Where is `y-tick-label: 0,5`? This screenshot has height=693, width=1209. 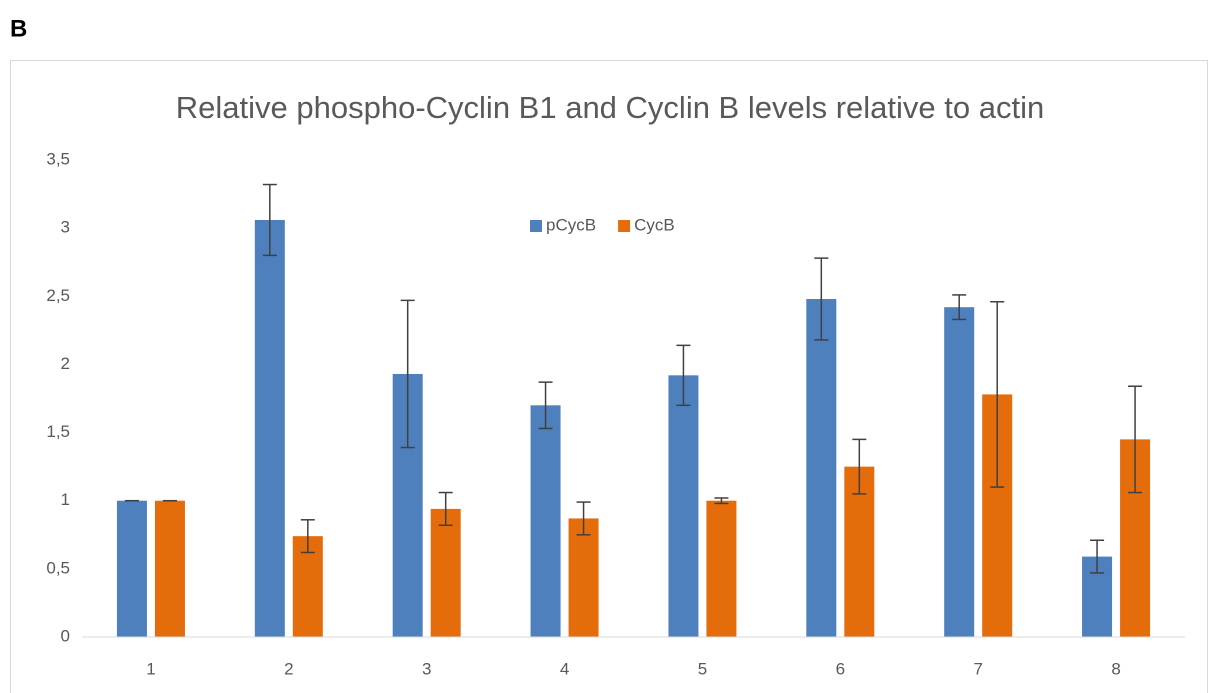
y-tick-label: 0,5 is located at coordinates (58, 567).